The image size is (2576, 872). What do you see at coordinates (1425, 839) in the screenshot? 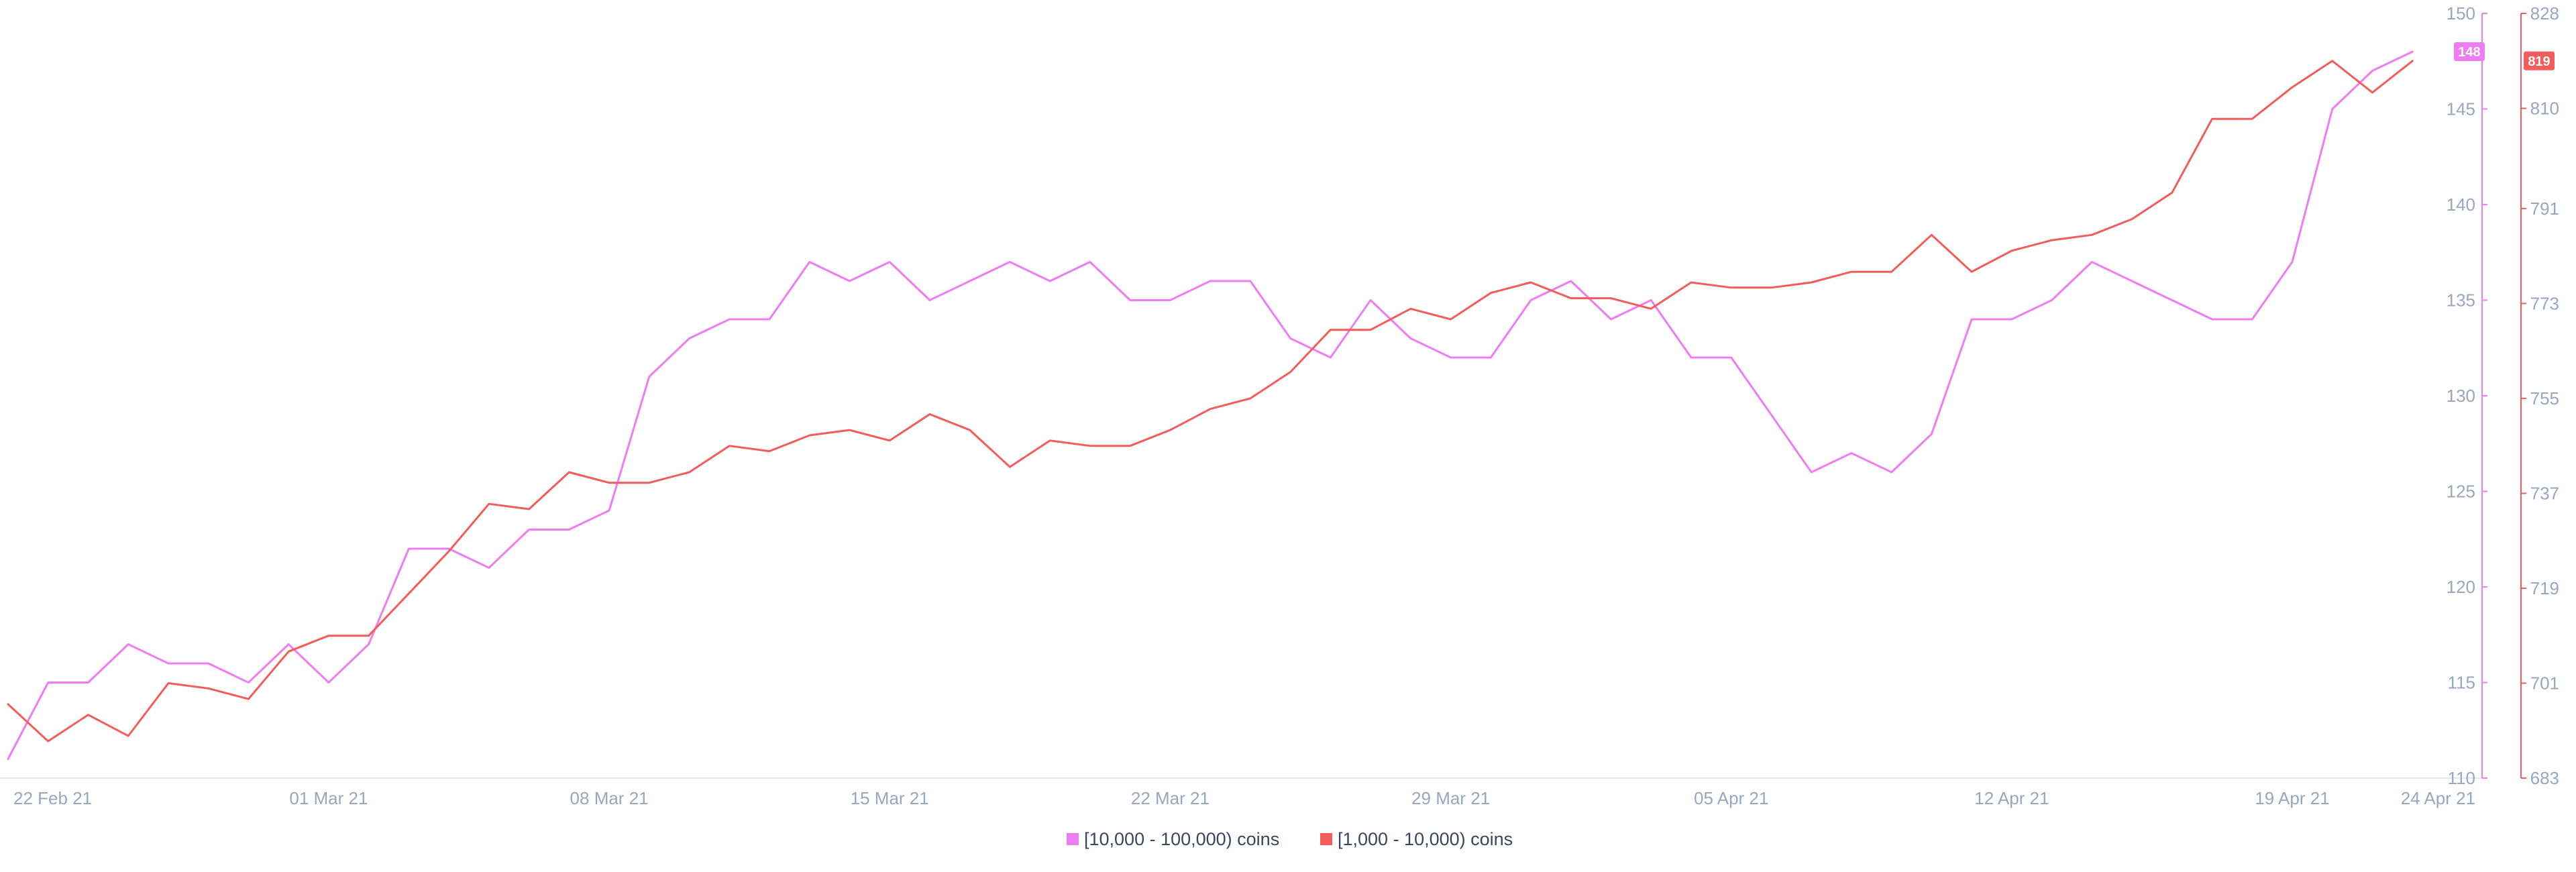
I see `legend-label-2: [1,000 - 10,000) coins` at bounding box center [1425, 839].